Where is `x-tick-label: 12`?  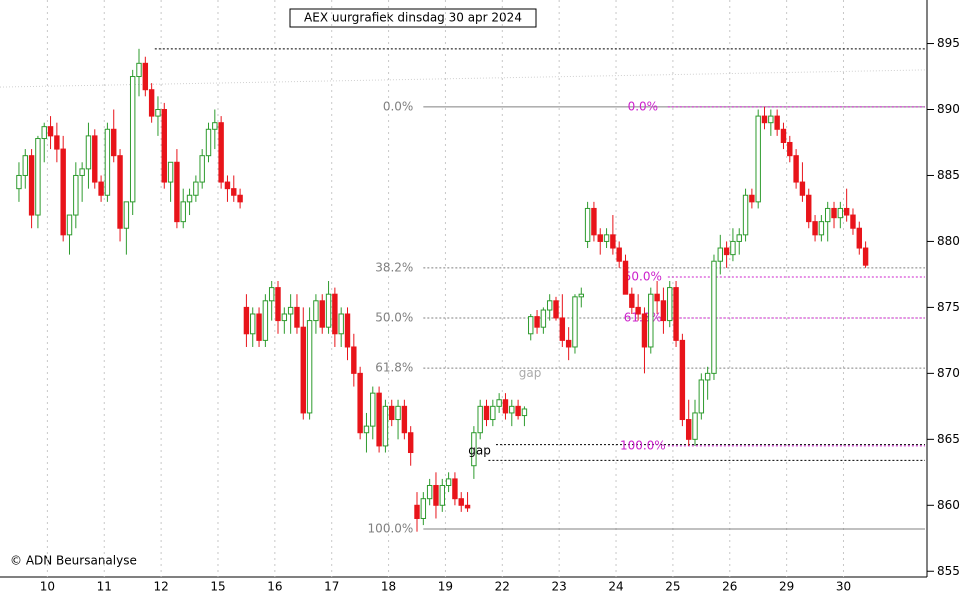 x-tick-label: 12 is located at coordinates (160, 587).